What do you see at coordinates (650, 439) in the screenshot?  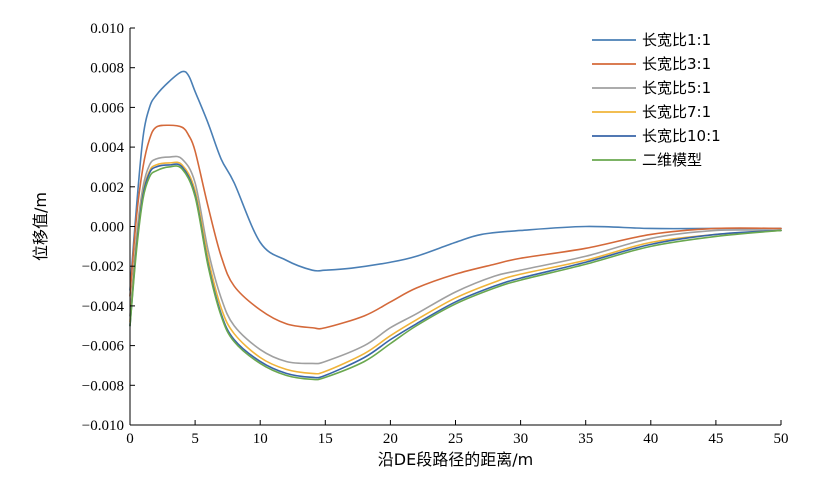 I see `x-tick-label: 40` at bounding box center [650, 439].